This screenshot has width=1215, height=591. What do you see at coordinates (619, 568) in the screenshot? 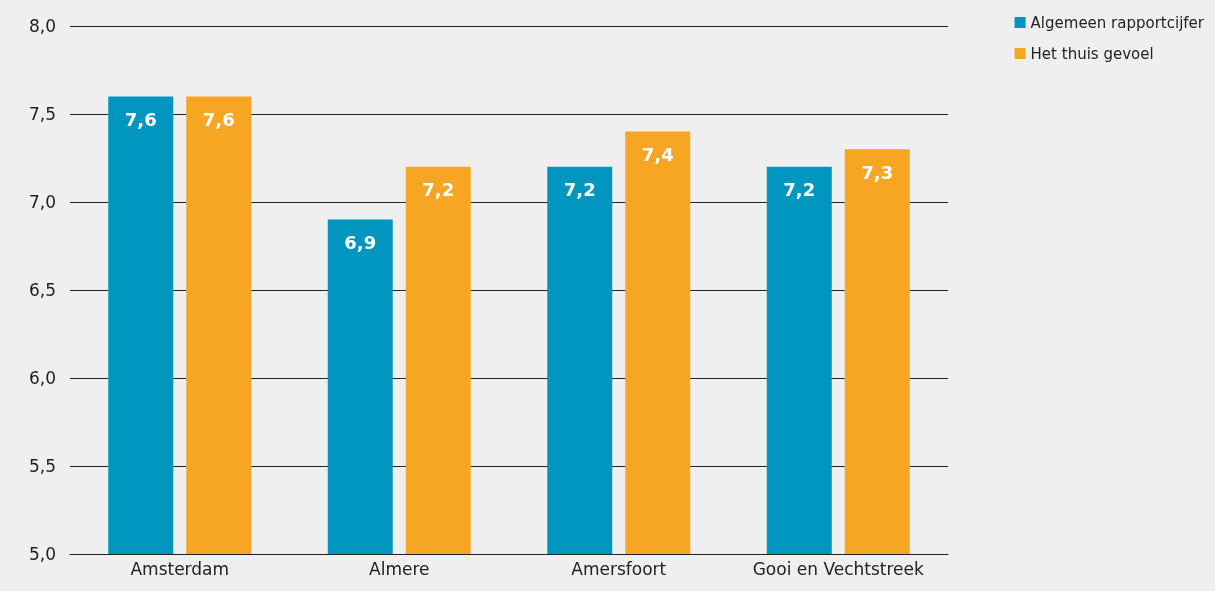
I see `x-tick-label: Amersfoort` at bounding box center [619, 568].